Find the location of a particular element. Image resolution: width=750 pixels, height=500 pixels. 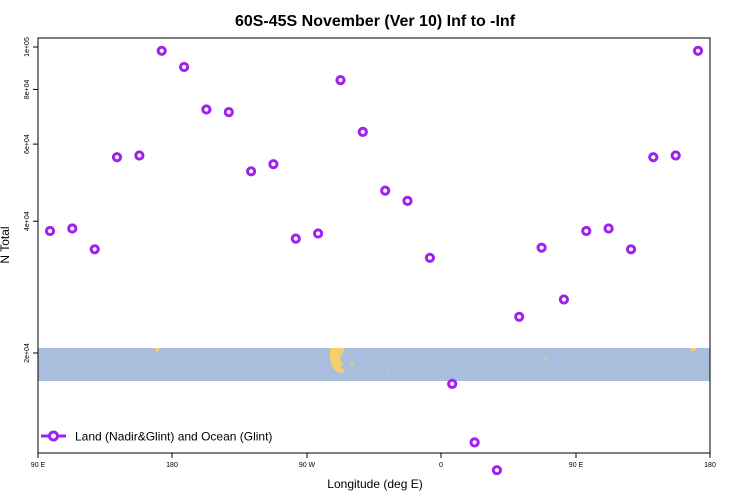

ocean-band is located at coordinates (374, 364).